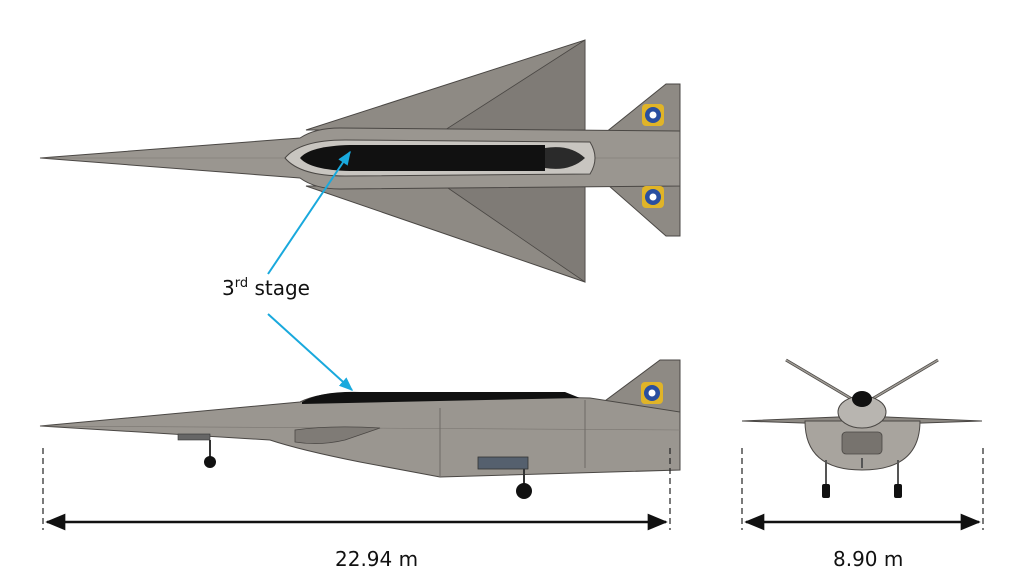 This screenshot has width=1009, height=577. Describe the element at coordinates (309, 212) in the screenshot. I see `callout-arrow-top` at that location.